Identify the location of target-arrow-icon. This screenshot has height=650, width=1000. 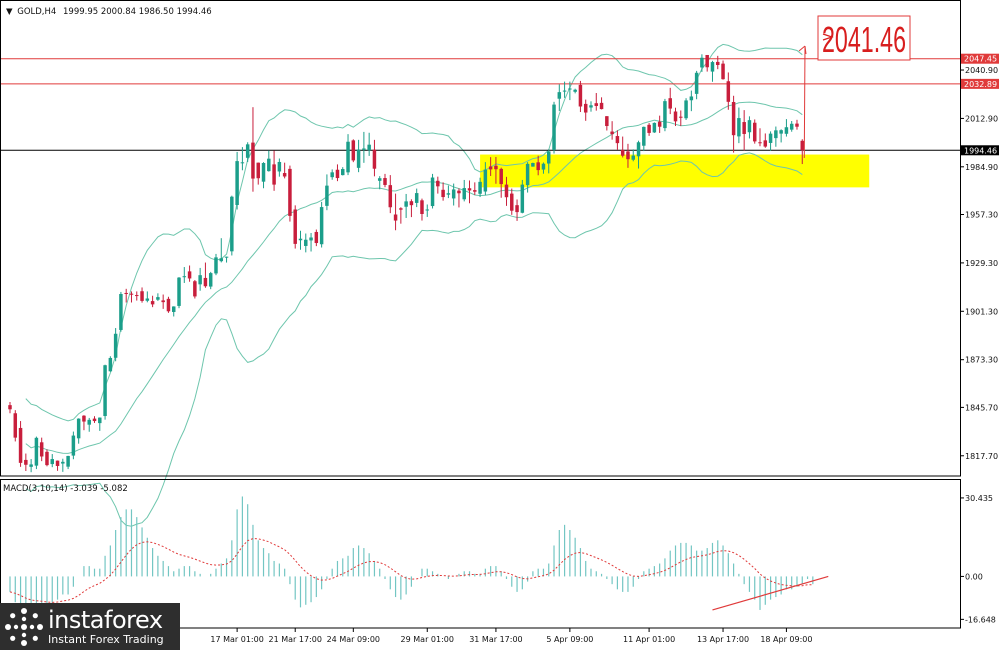
(828, 37).